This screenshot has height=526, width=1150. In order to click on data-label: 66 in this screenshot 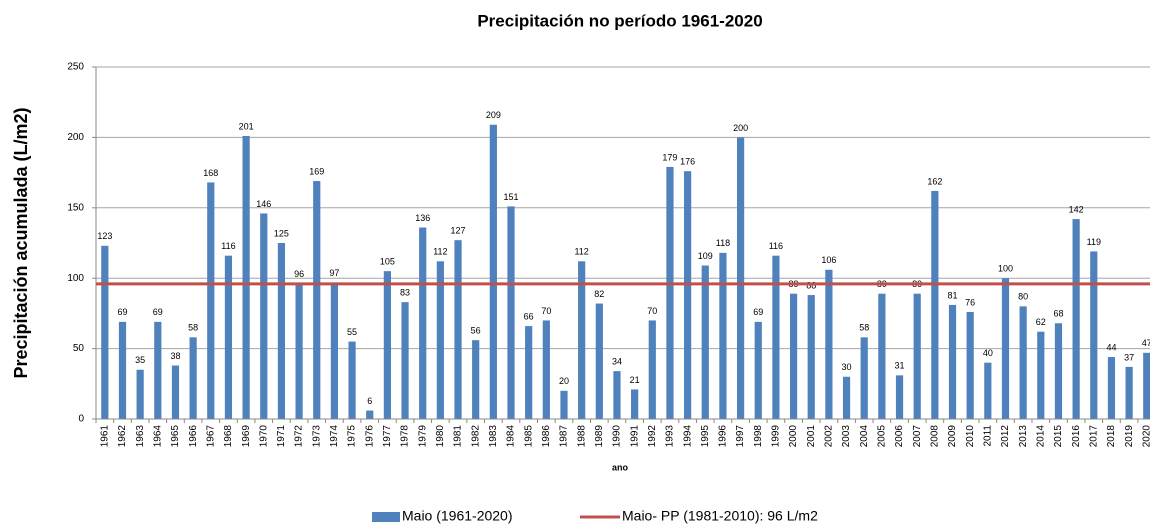, I will do `click(529, 316)`.